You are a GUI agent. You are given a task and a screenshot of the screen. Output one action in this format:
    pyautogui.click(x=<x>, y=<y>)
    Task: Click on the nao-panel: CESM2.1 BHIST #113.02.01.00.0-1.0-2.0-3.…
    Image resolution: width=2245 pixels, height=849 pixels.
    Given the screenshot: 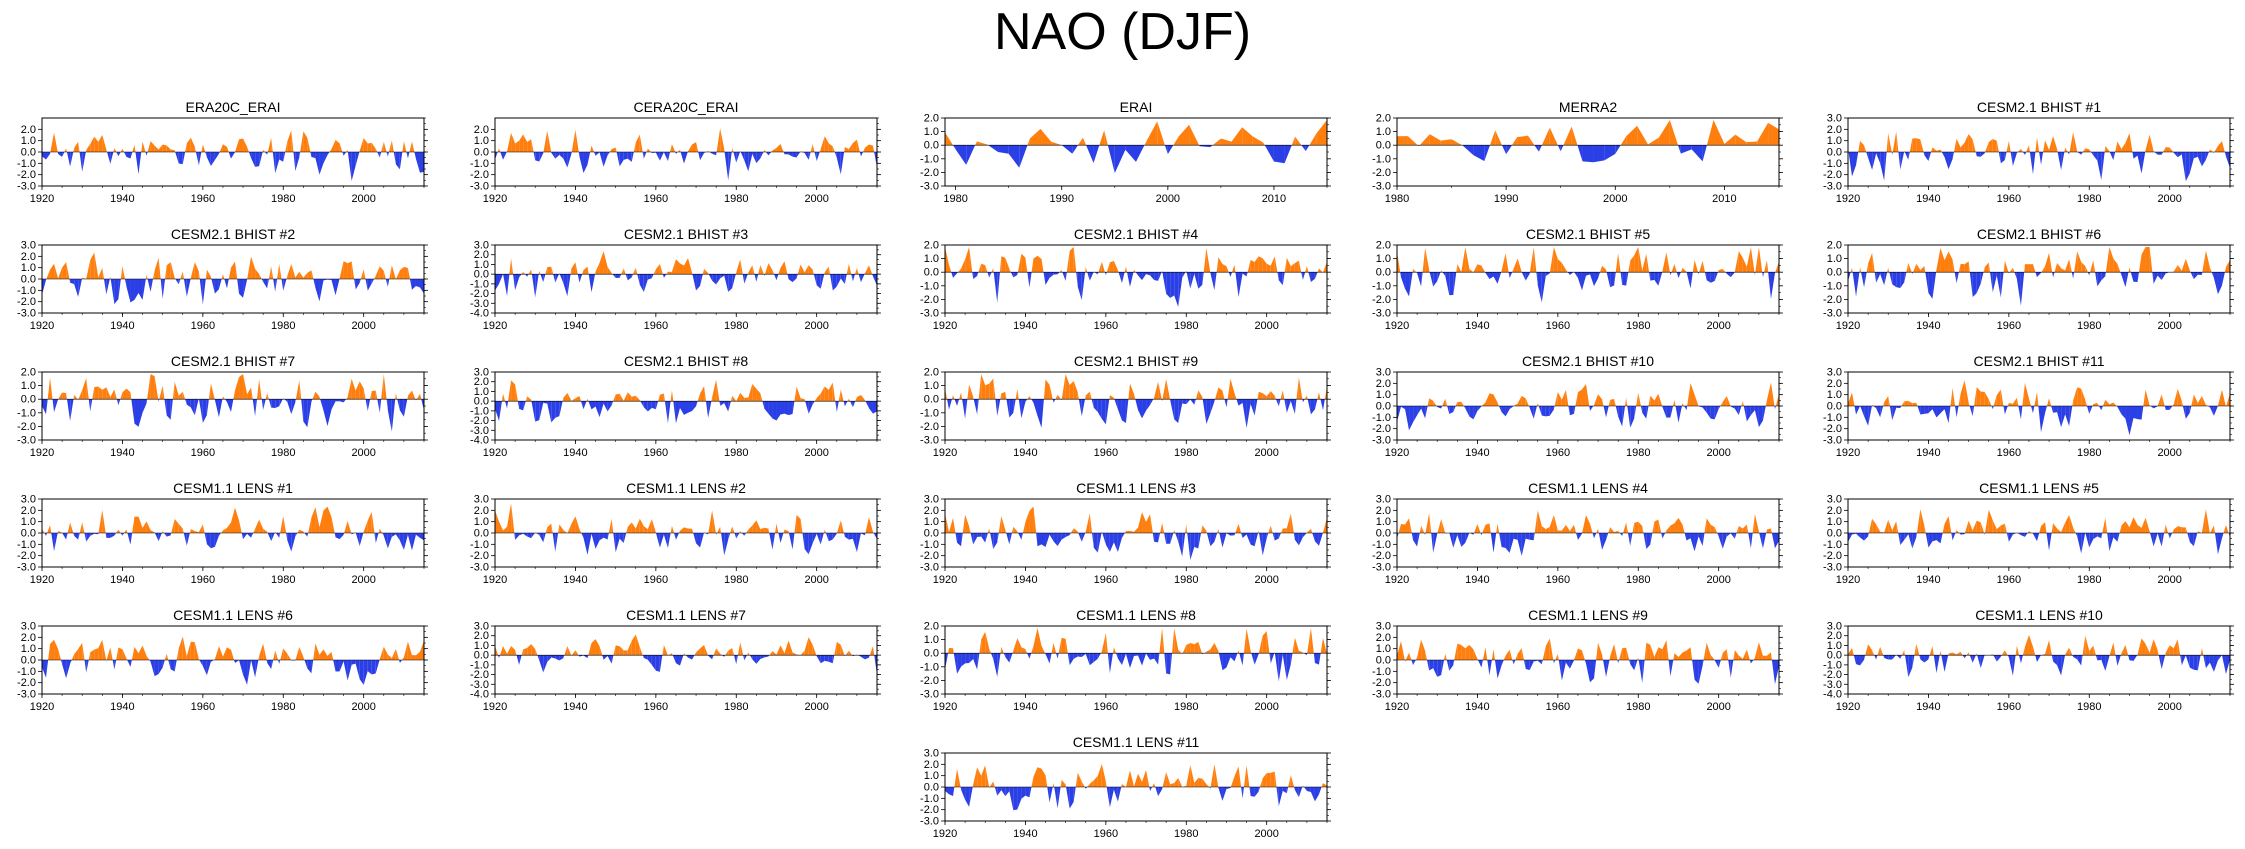 What is the action you would take?
    pyautogui.click(x=2028, y=406)
    